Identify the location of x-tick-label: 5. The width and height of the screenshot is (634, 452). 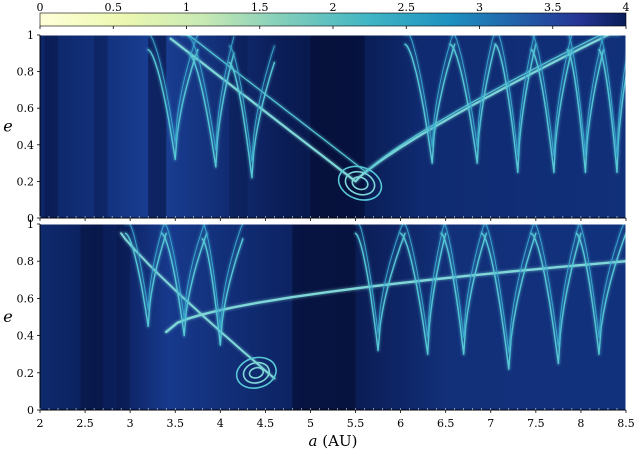
(310, 423).